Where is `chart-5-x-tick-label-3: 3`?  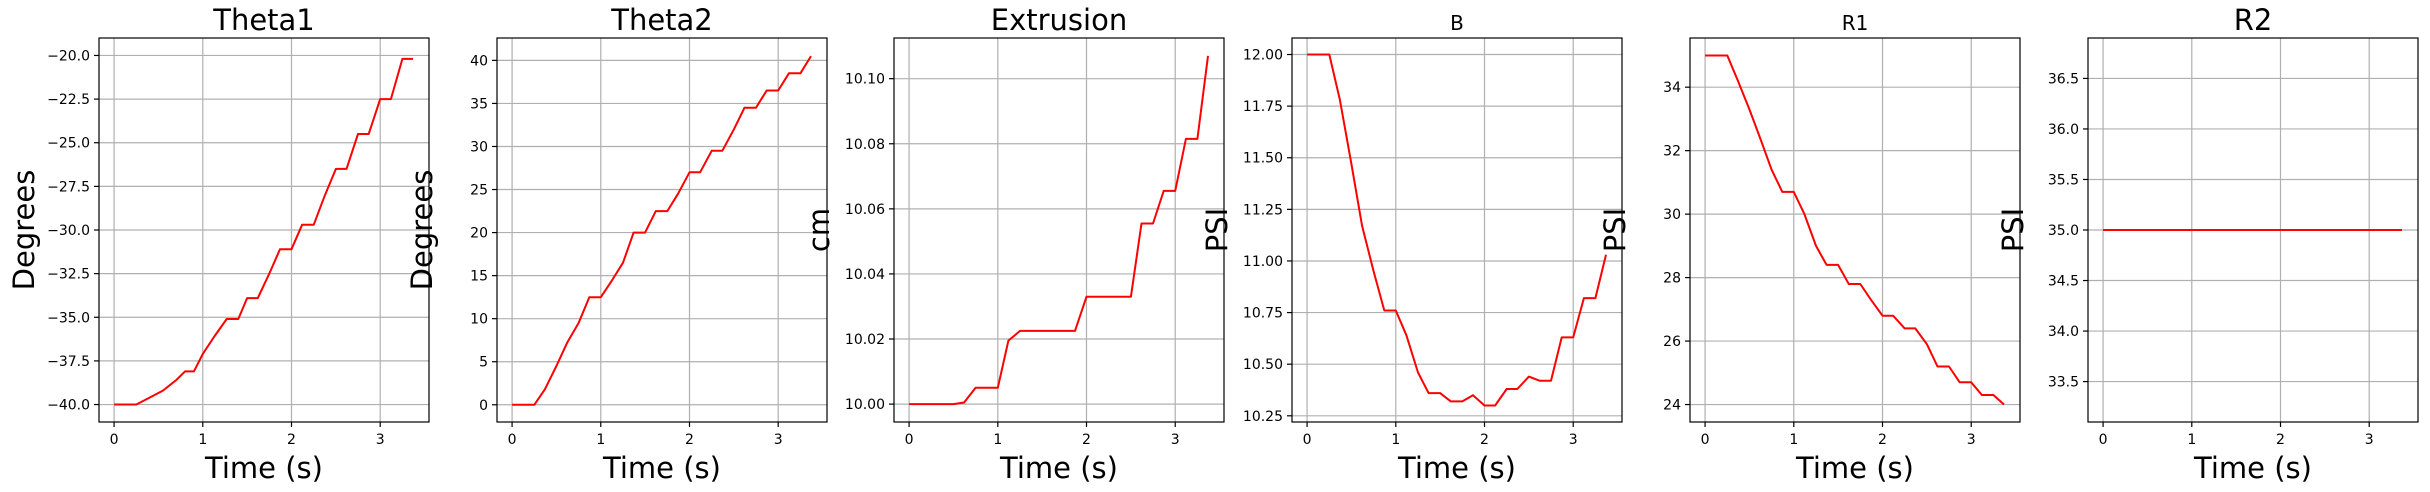
chart-5-x-tick-label-3: 3 is located at coordinates (1971, 440).